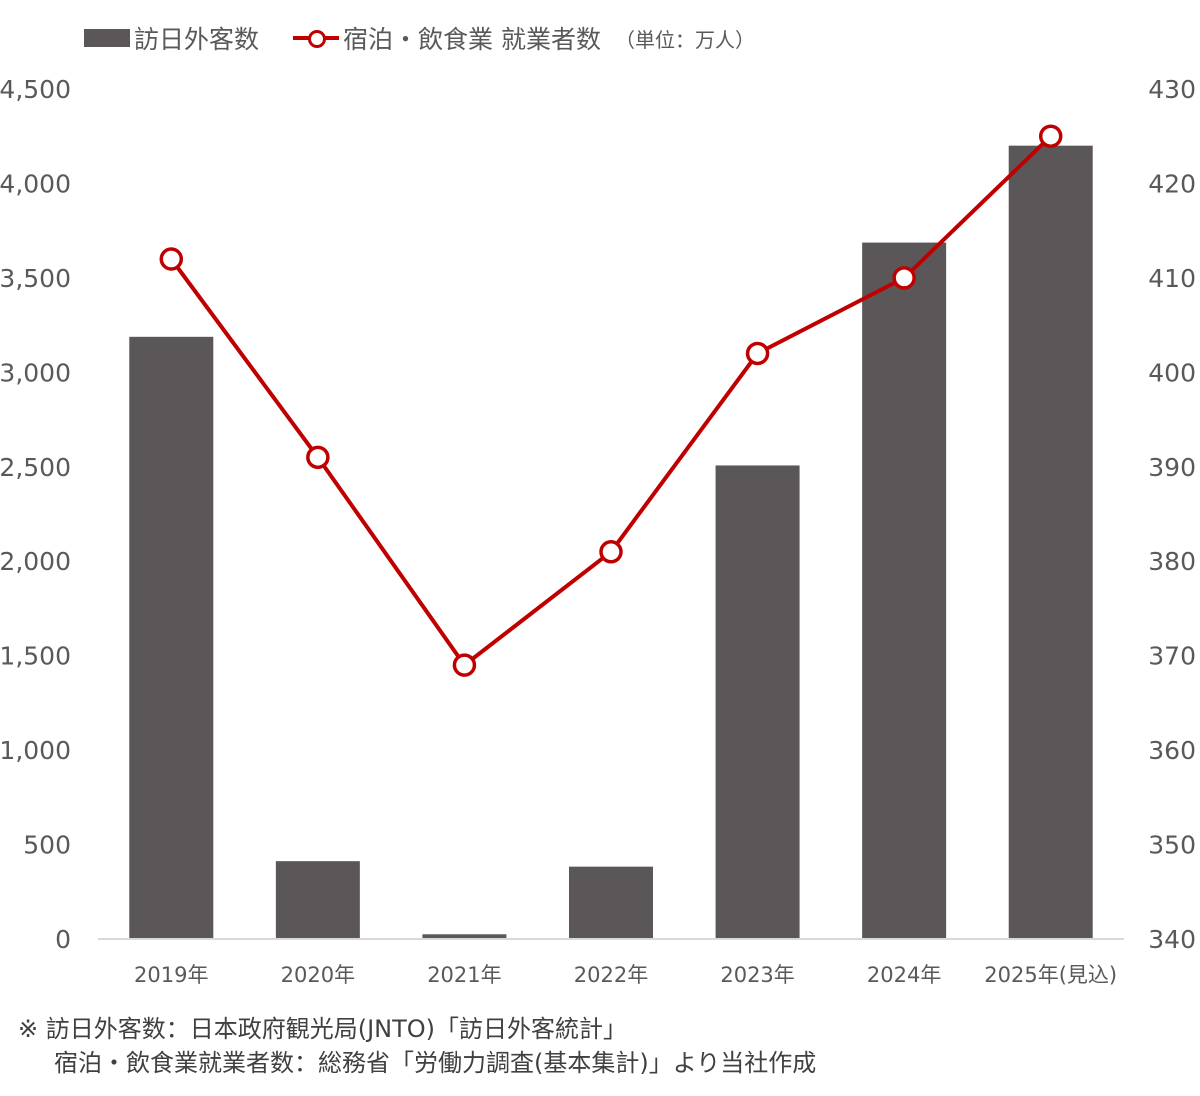 The width and height of the screenshot is (1200, 1096). I want to click on source-line-2: 宿泊・飲食業就業者数：総務省「労働力調査(基本集計)」より当社作成, so click(435, 1063).